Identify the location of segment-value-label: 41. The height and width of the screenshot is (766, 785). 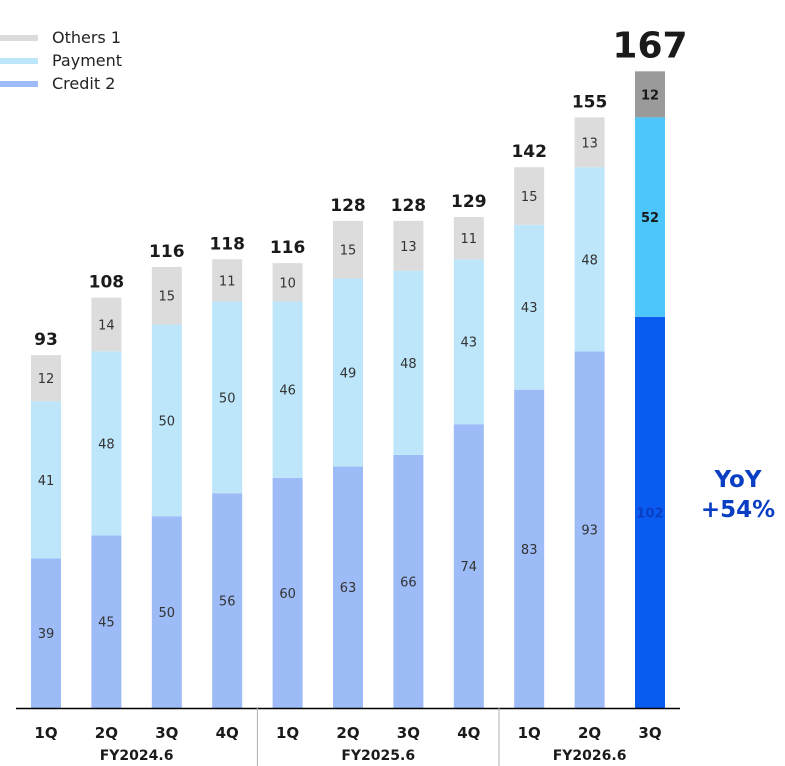
(46, 481).